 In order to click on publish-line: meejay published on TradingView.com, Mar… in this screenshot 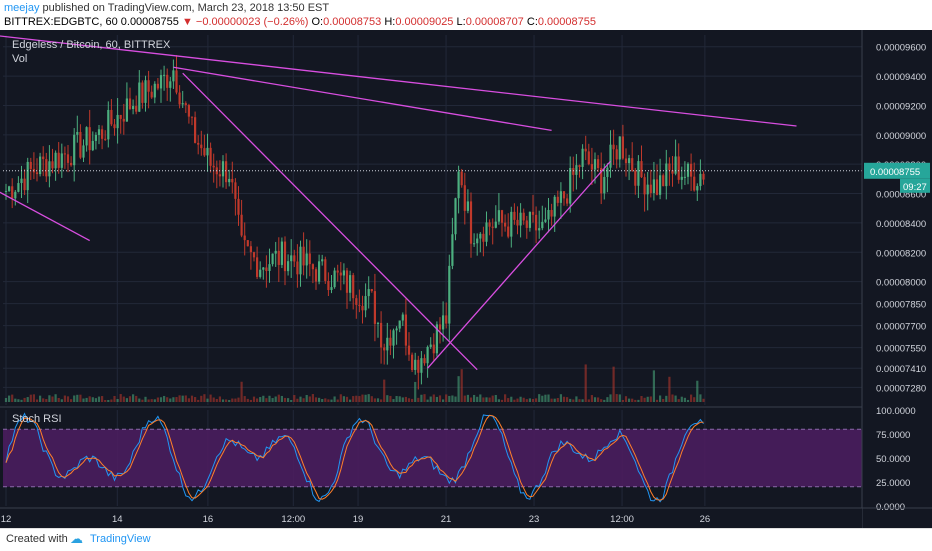, I will do `click(166, 8)`.